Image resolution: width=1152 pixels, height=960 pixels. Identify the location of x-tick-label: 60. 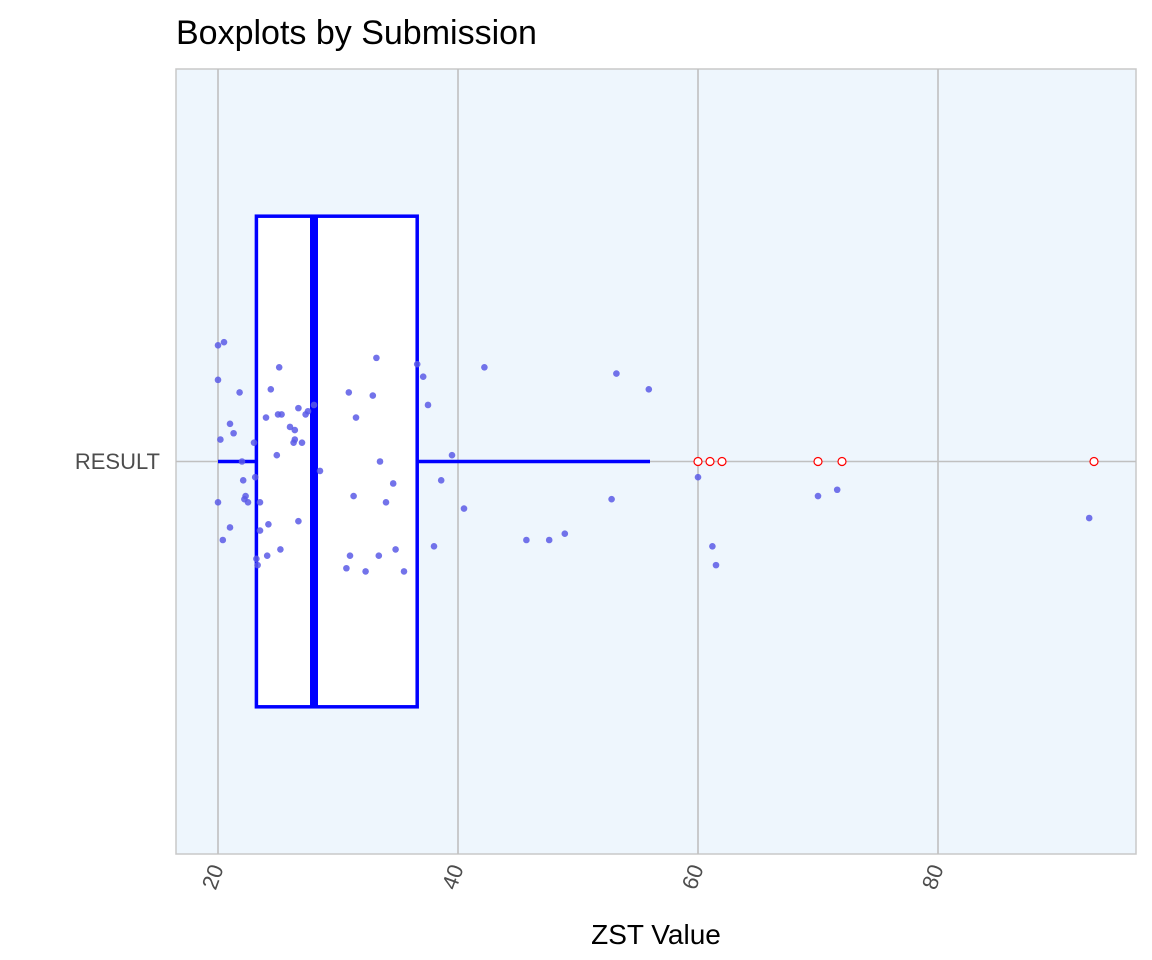
(693, 877).